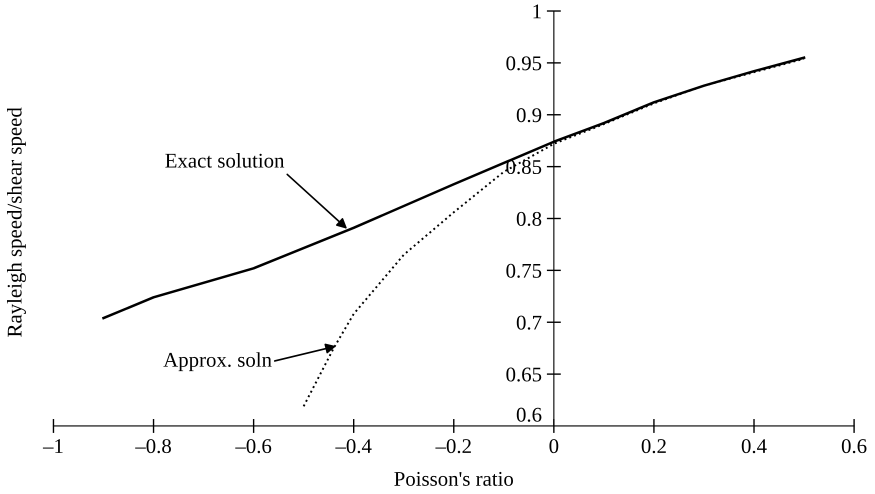  Describe the element at coordinates (217, 362) in the screenshot. I see `annotation: Approx. soln` at that location.